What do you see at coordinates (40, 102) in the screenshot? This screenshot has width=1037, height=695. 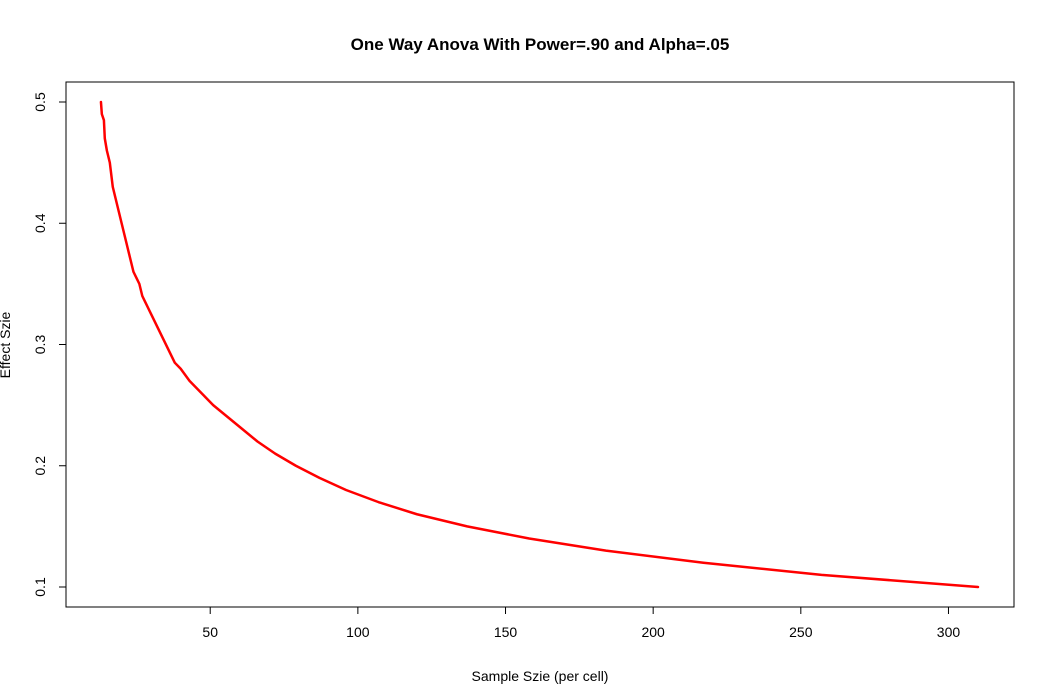 I see `y-tick-label: 0.5` at bounding box center [40, 102].